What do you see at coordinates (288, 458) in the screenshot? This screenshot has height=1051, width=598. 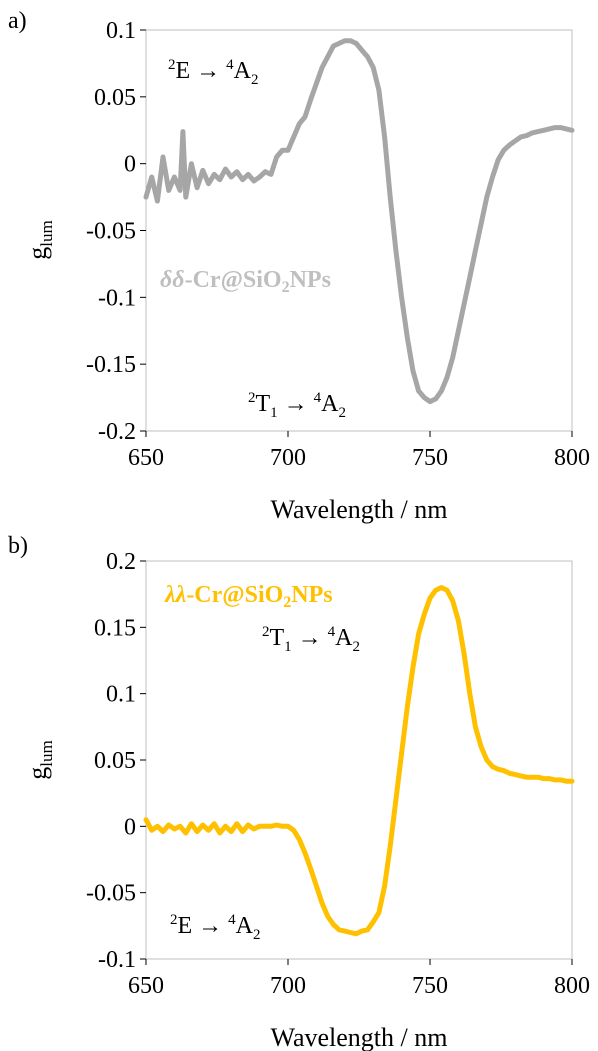 I see `panel-a-x-tick-label: 700` at bounding box center [288, 458].